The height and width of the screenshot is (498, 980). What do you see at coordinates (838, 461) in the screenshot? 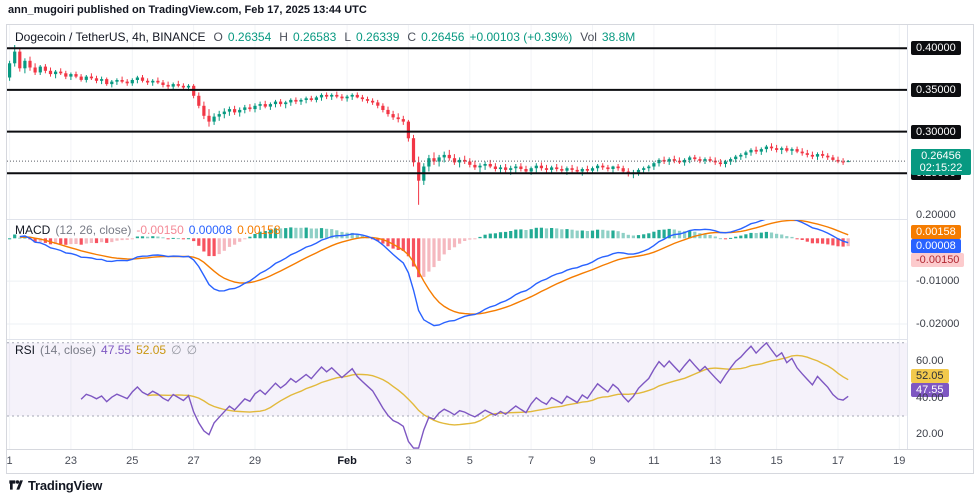
I see `time-axis-label: 17` at bounding box center [838, 461].